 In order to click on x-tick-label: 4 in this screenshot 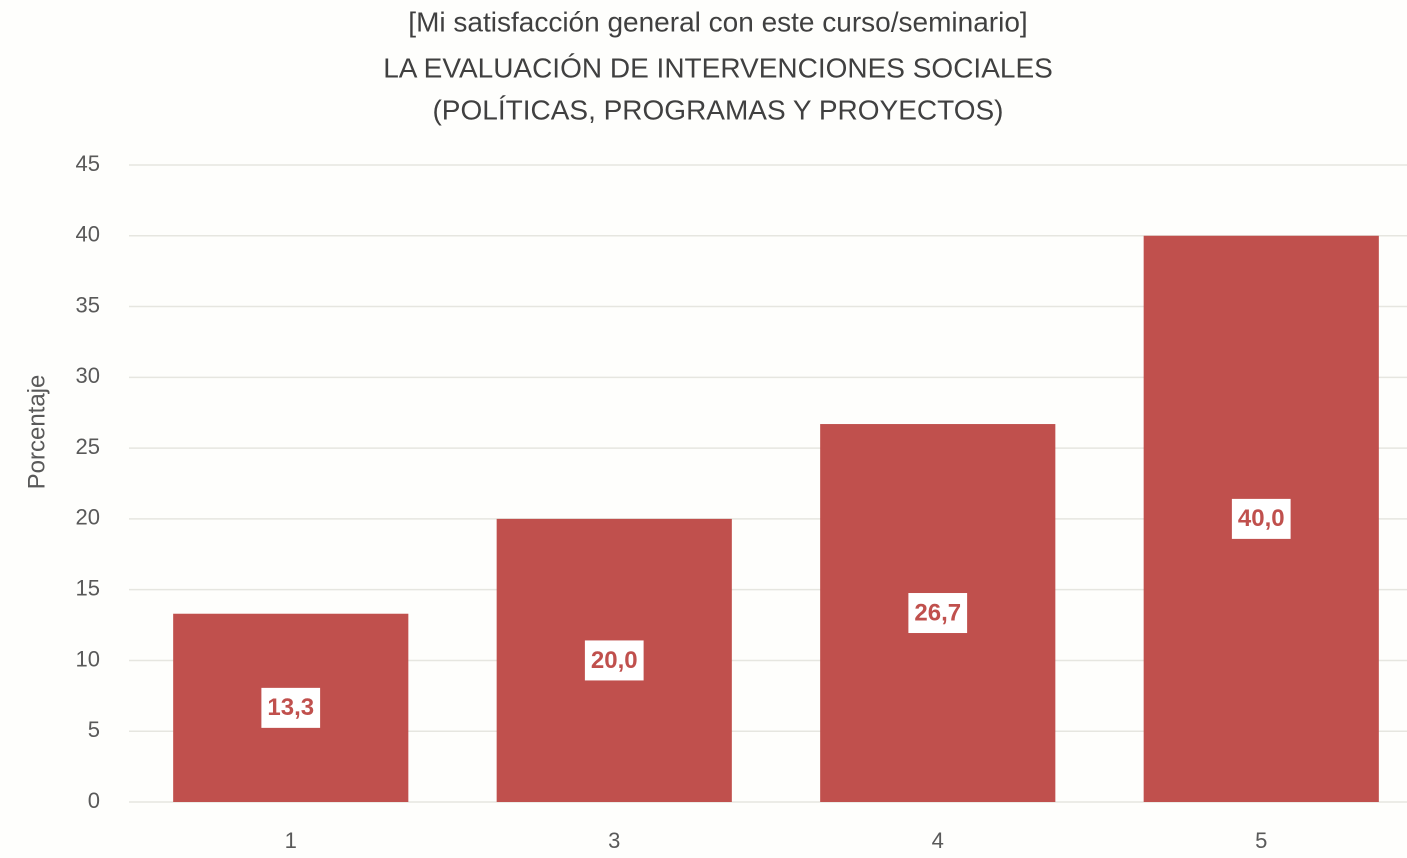, I will do `click(938, 840)`.